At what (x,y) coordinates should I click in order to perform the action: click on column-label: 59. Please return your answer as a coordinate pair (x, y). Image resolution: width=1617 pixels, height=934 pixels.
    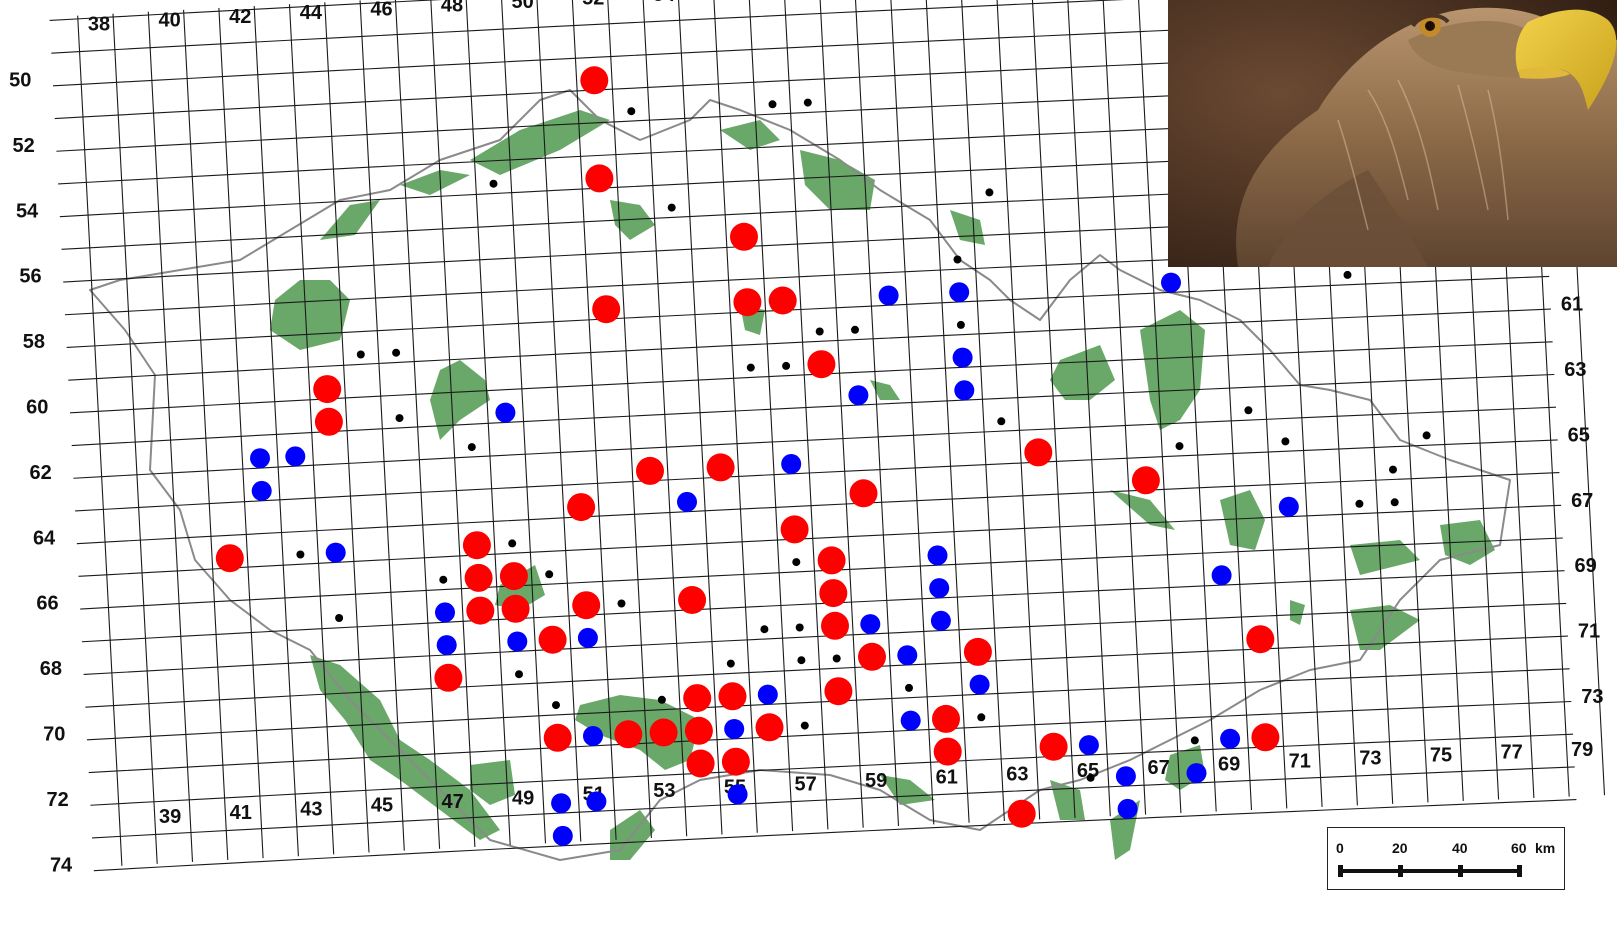
    Looking at the image, I should click on (876, 781).